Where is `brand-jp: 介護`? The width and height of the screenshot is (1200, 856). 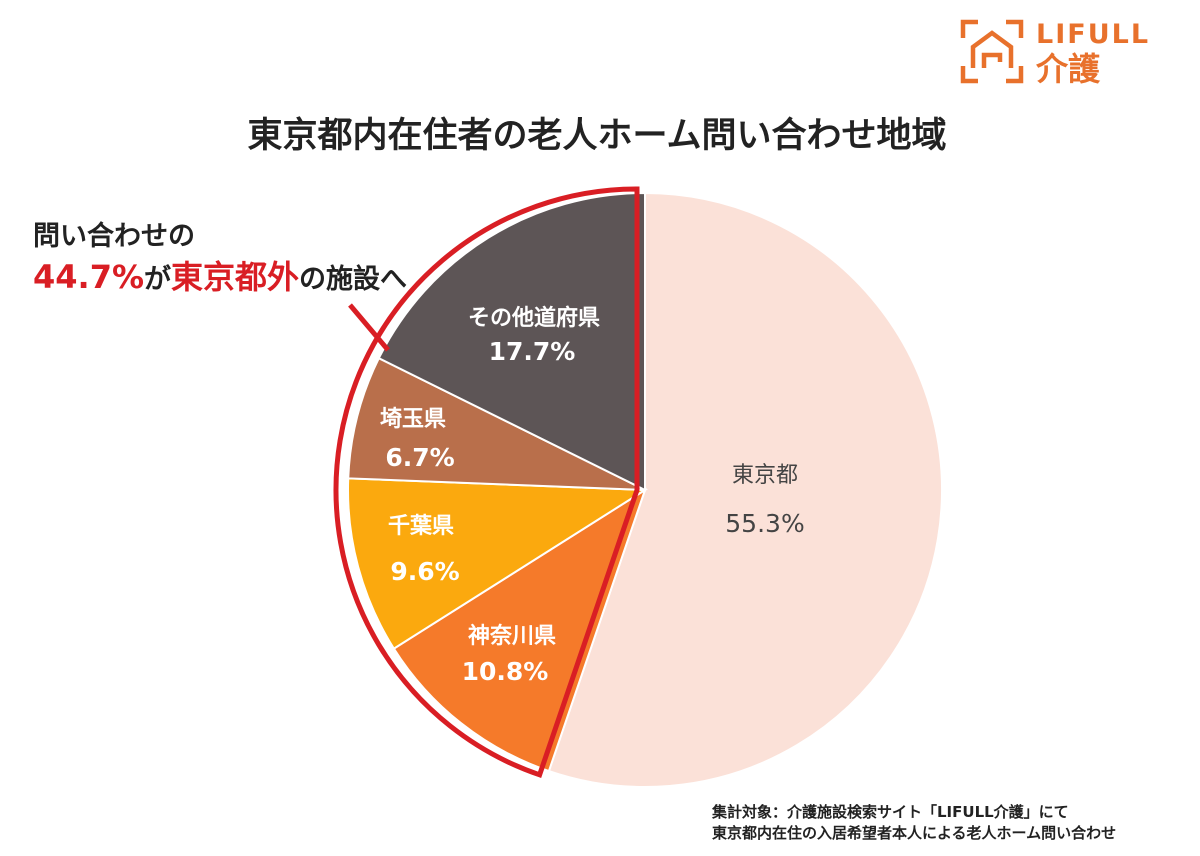 brand-jp: 介護 is located at coordinates (1068, 69).